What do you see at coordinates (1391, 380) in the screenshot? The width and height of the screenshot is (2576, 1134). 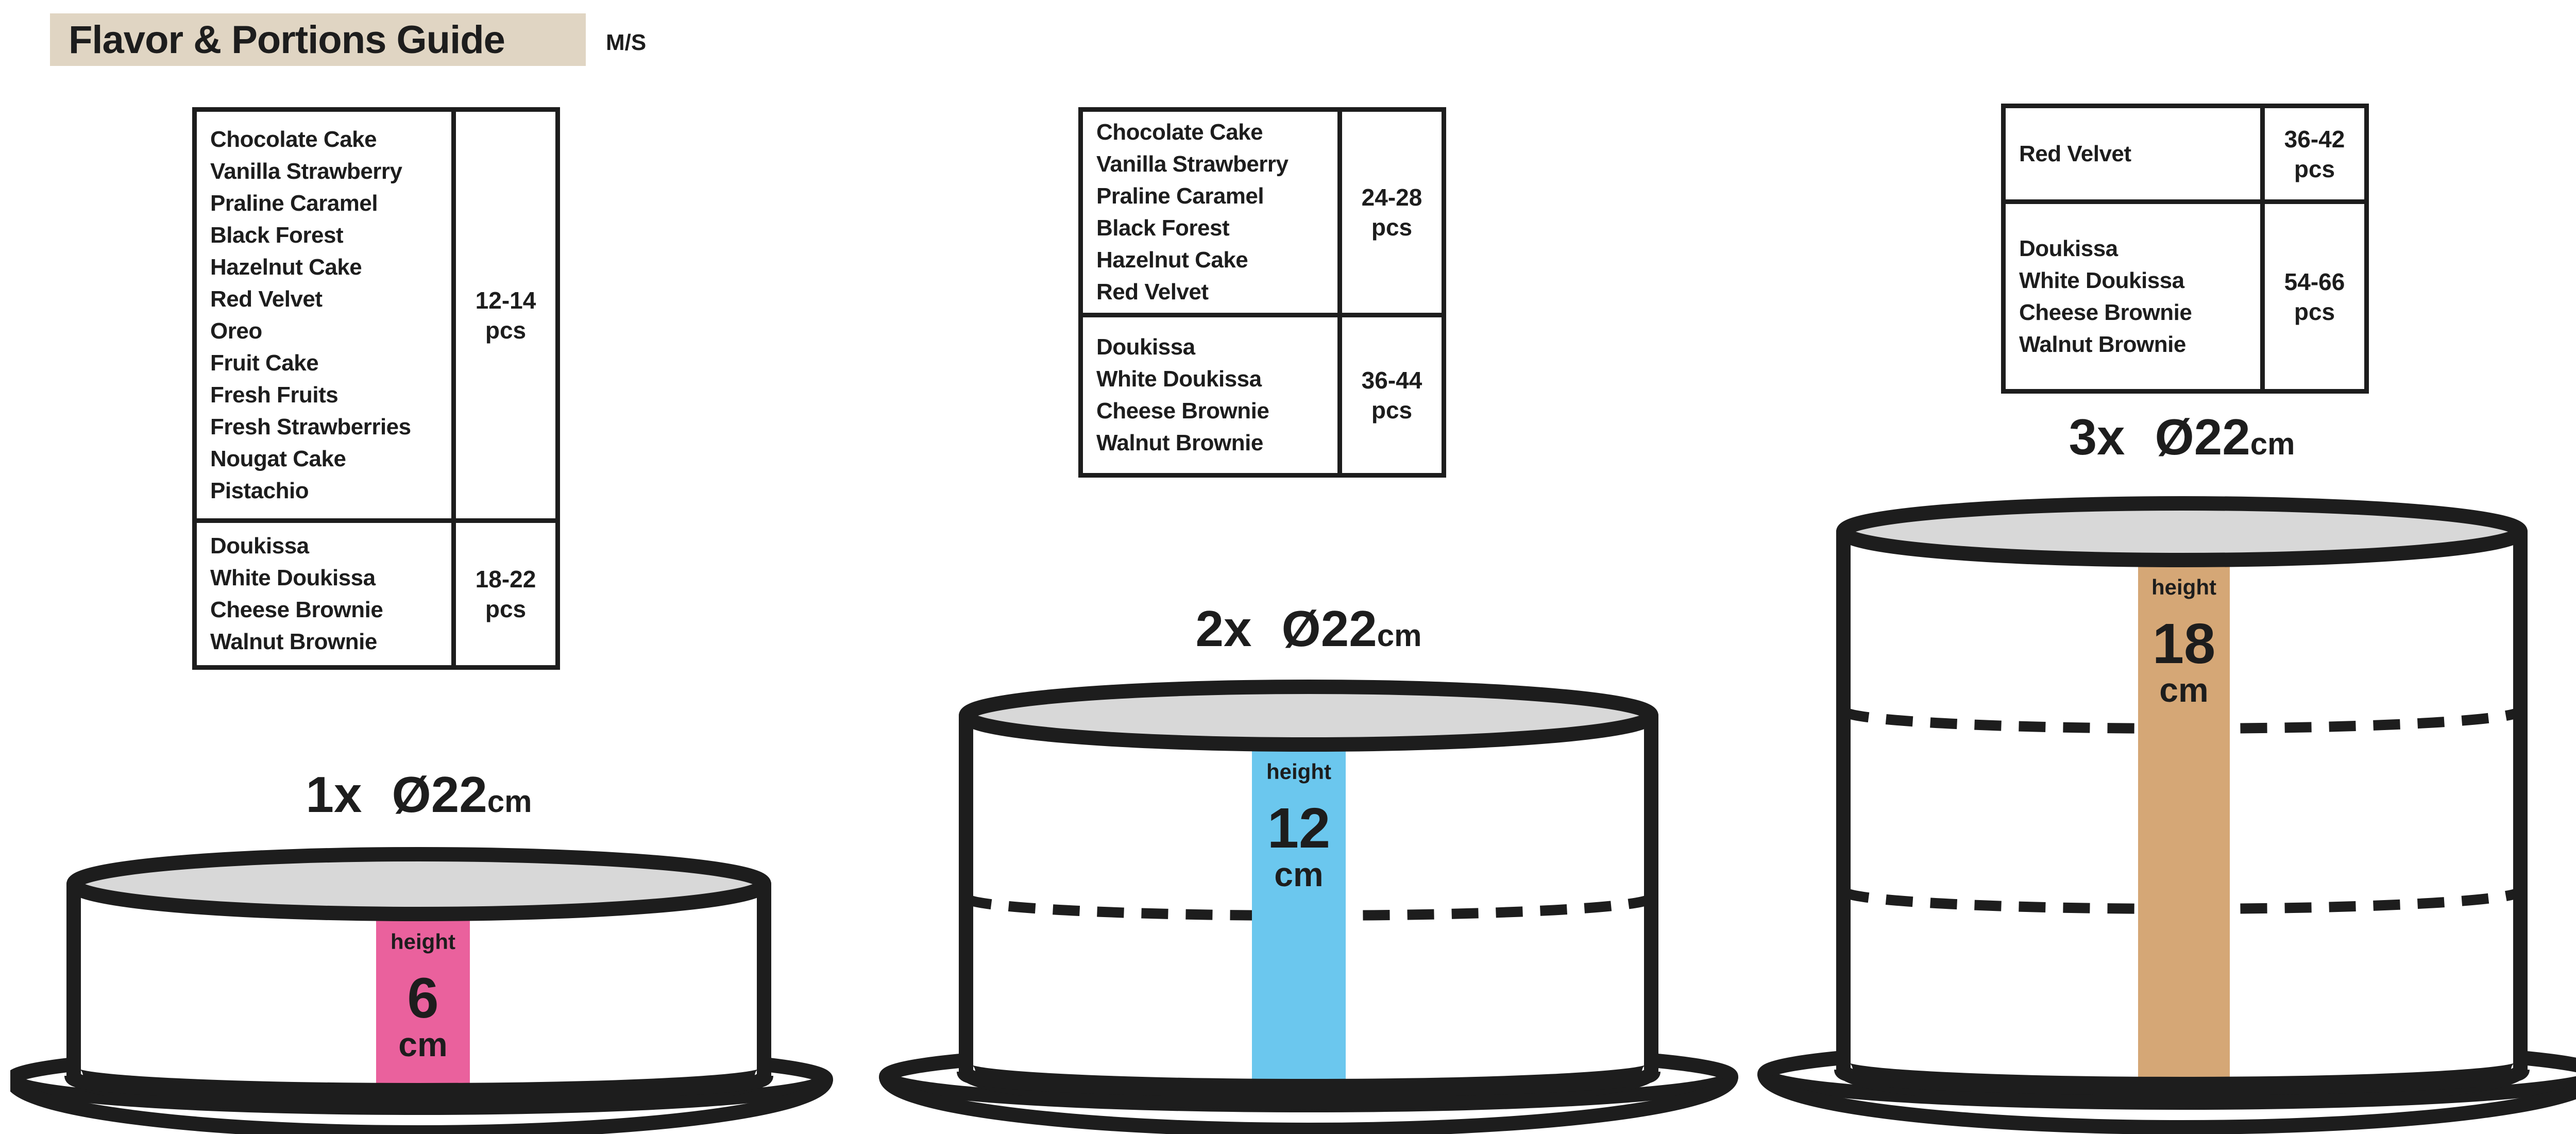 I see `portion-value: 36-44` at bounding box center [1391, 380].